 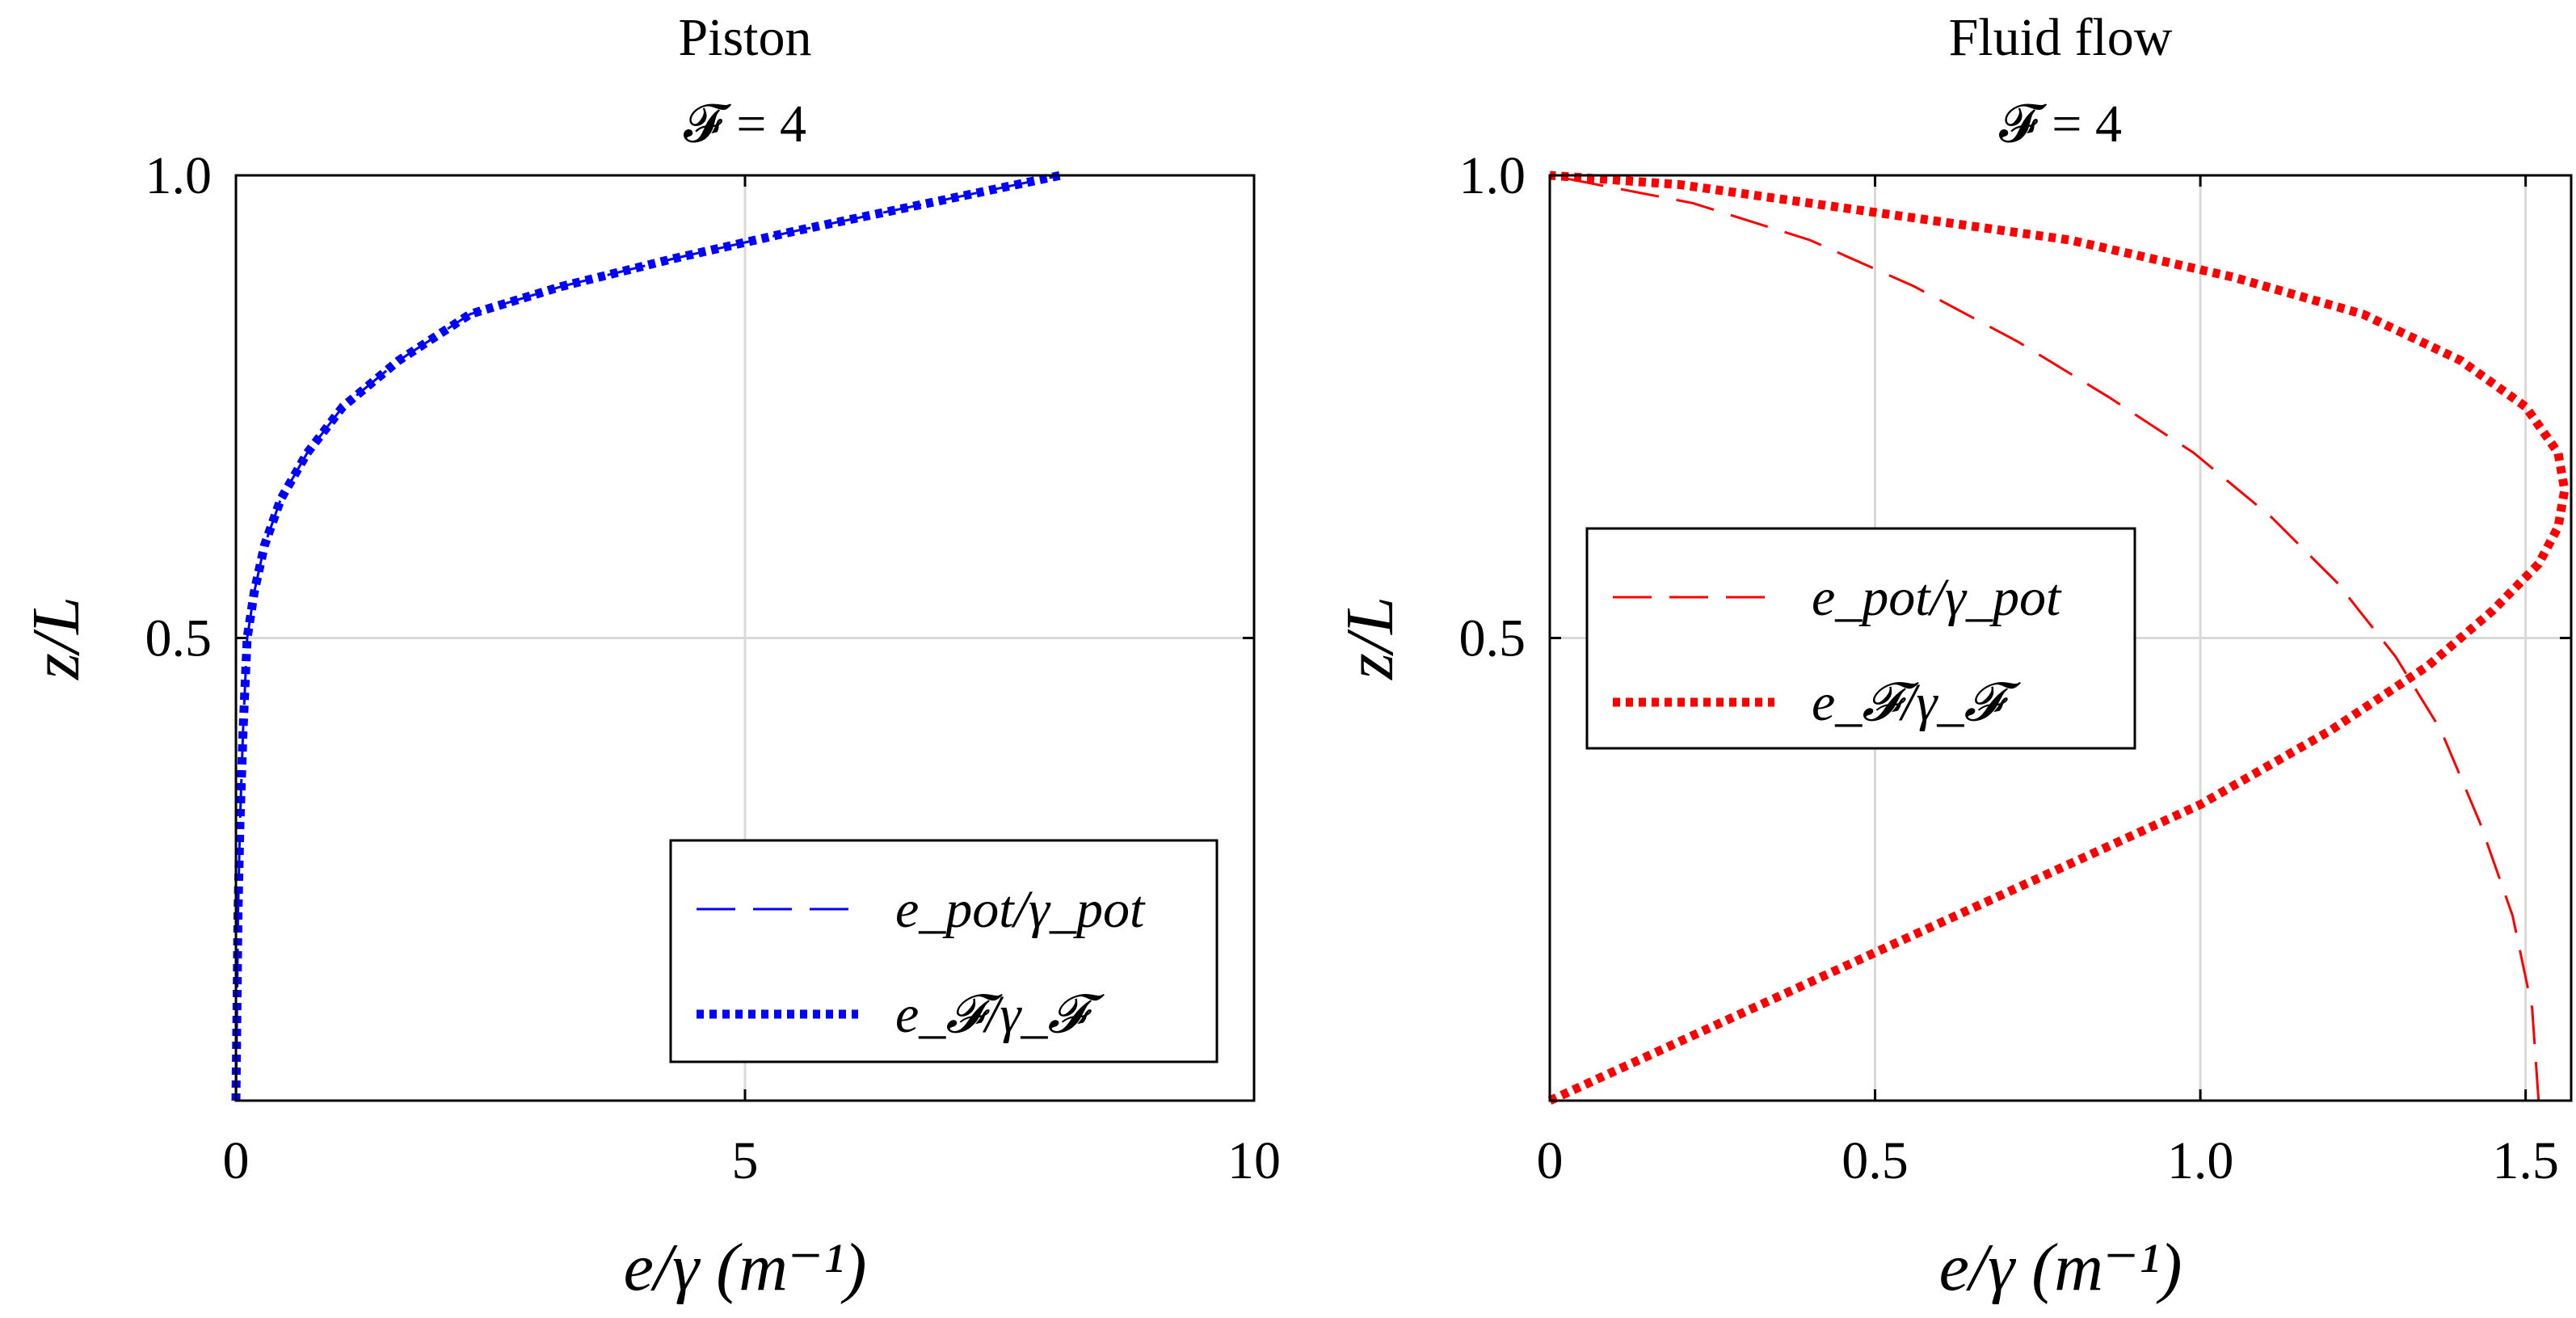 What do you see at coordinates (745, 1160) in the screenshot?
I see `x-tick-label: 5` at bounding box center [745, 1160].